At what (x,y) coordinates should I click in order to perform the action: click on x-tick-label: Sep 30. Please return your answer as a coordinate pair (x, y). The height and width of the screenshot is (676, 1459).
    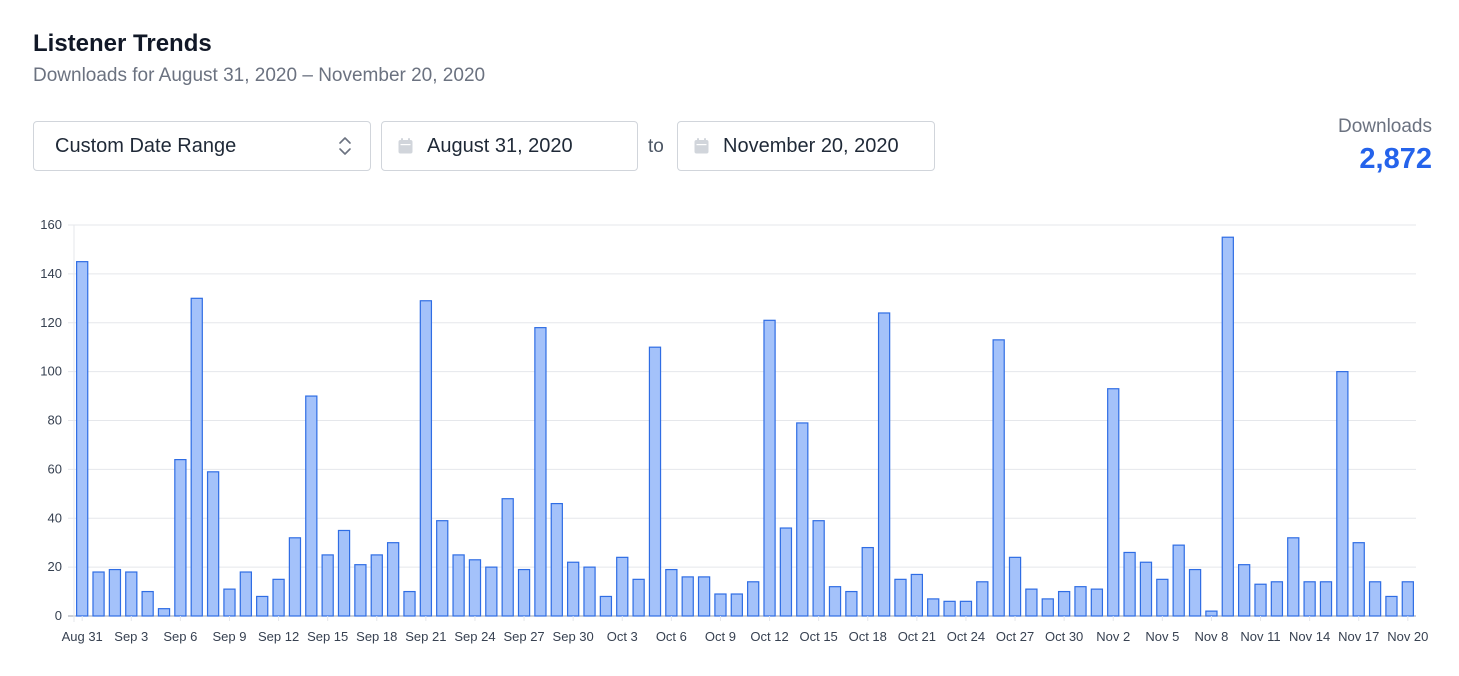
    Looking at the image, I should click on (573, 636).